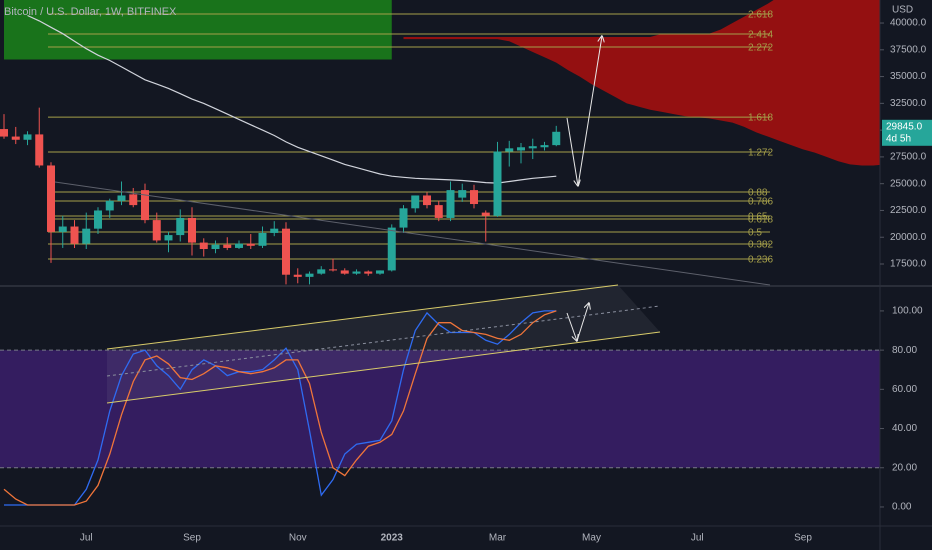  What do you see at coordinates (760, 118) in the screenshot?
I see `fib-label: 1.618` at bounding box center [760, 118].